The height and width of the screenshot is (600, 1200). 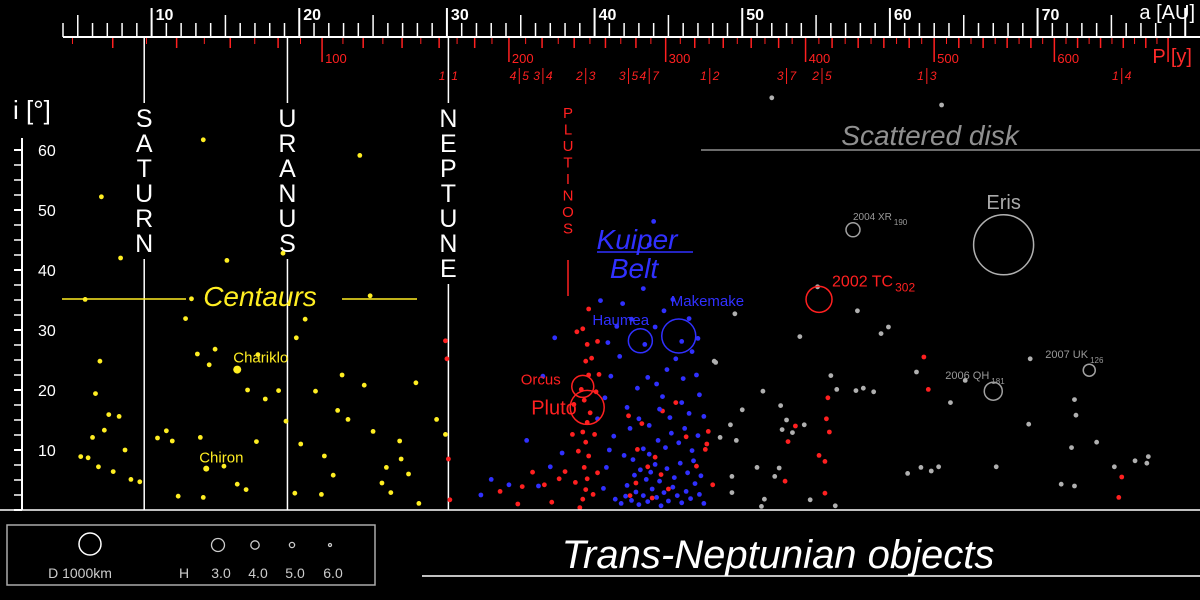 What do you see at coordinates (880, 219) in the screenshot?
I see `object-label: 2004 XR 190` at bounding box center [880, 219].